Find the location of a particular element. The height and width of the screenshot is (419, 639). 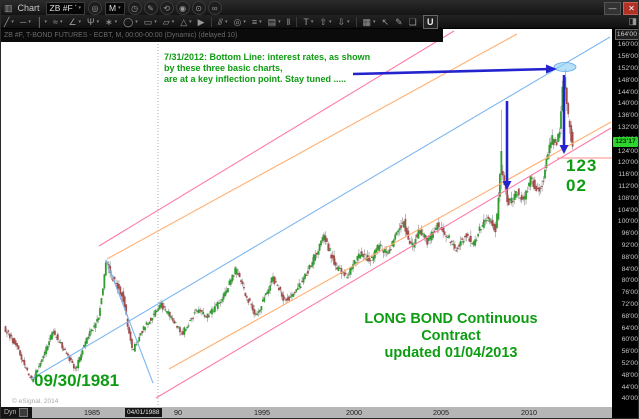

time-axis-label: 2005 is located at coordinates (441, 412).